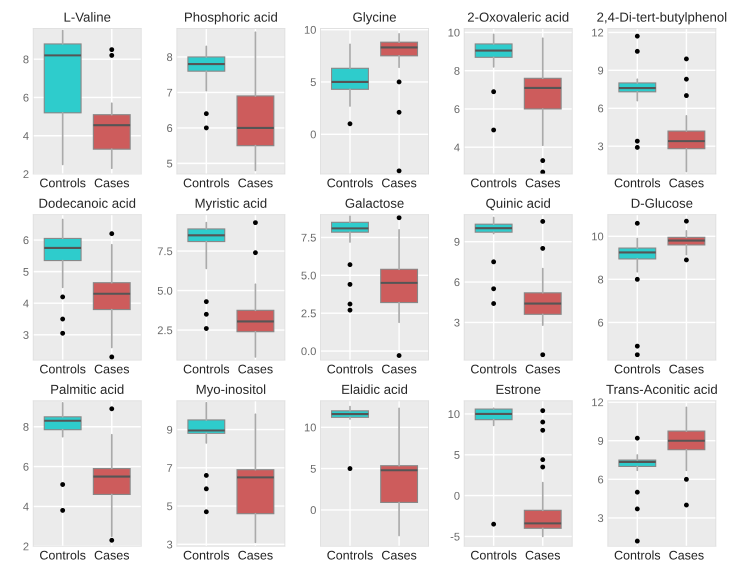 The width and height of the screenshot is (738, 572). What do you see at coordinates (662, 203) in the screenshot?
I see `chart-title: D-Glucose` at bounding box center [662, 203].